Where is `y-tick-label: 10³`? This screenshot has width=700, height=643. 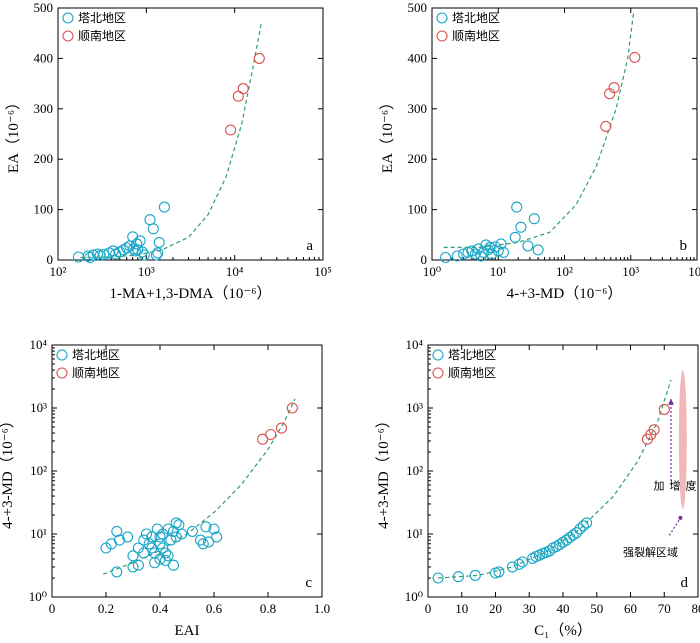 y-tick-label: 10³ is located at coordinates (414, 407).